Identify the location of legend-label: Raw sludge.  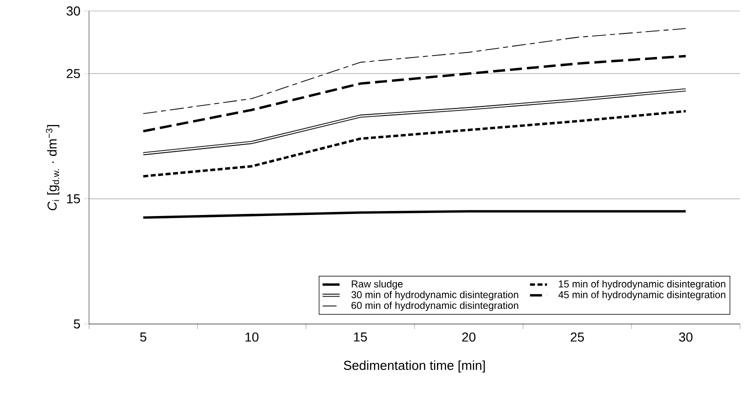
(377, 285).